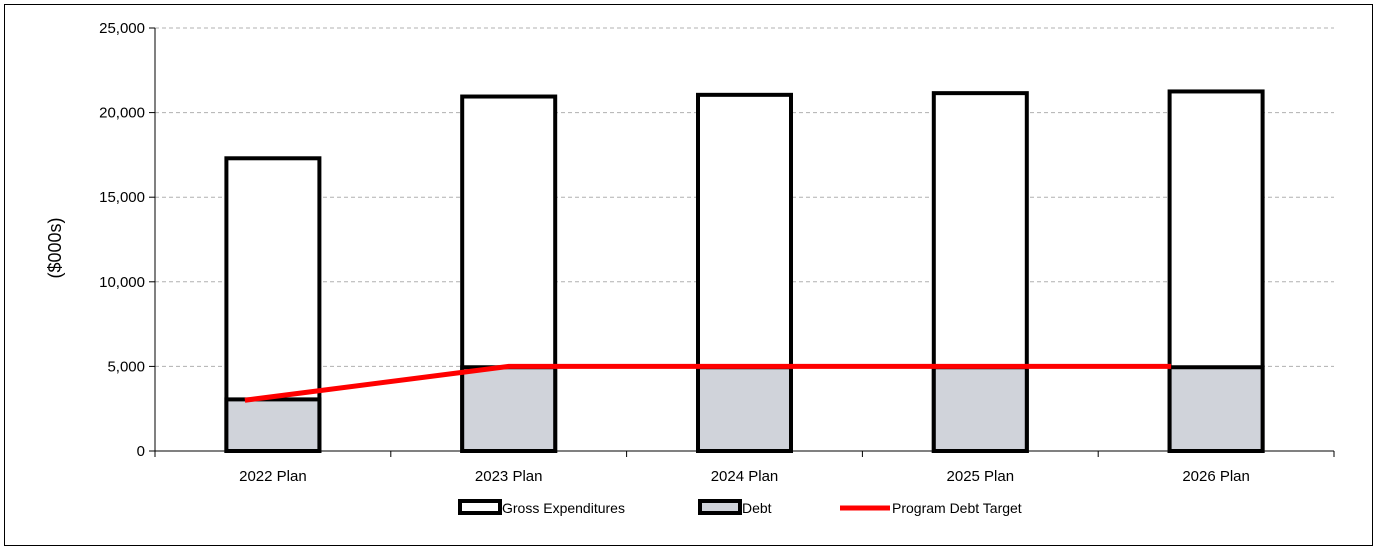  I want to click on target-line, so click(708, 383).